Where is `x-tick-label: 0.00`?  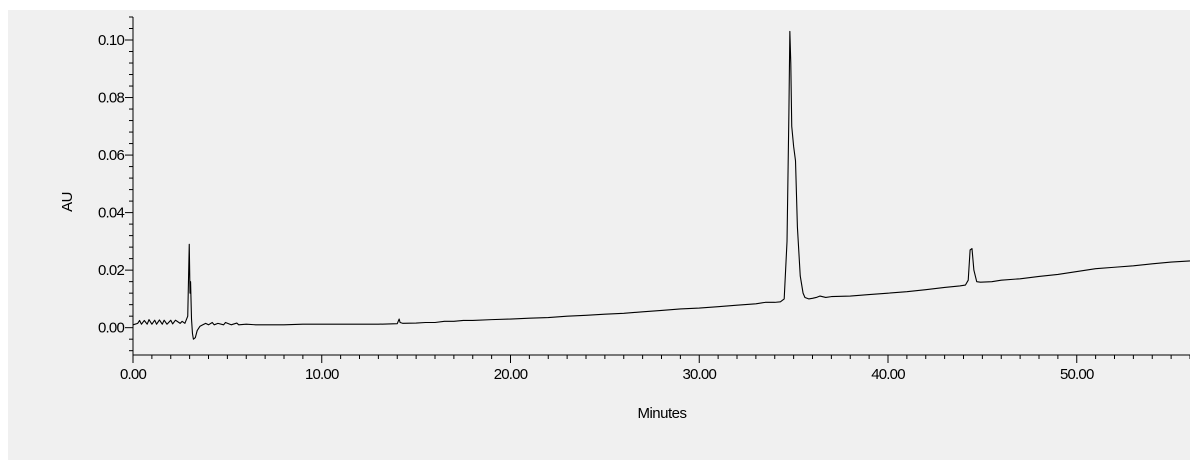
x-tick-label: 0.00 is located at coordinates (133, 374).